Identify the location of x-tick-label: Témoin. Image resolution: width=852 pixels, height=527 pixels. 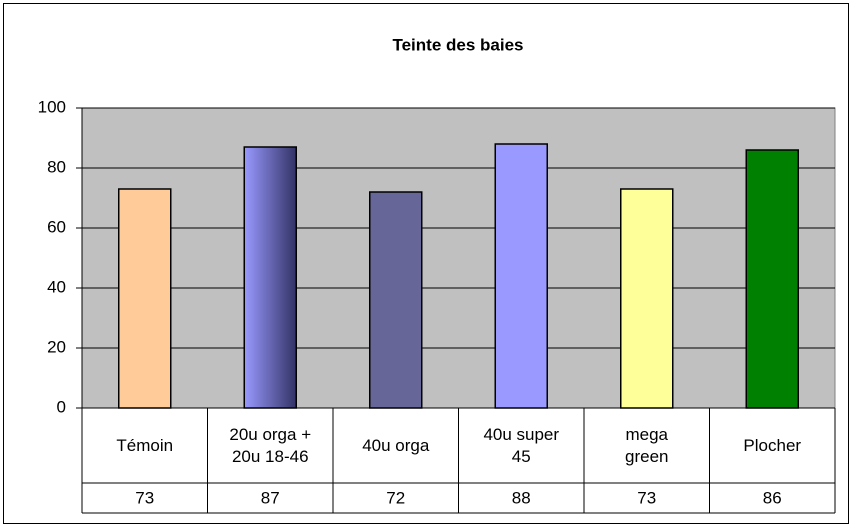
(145, 445).